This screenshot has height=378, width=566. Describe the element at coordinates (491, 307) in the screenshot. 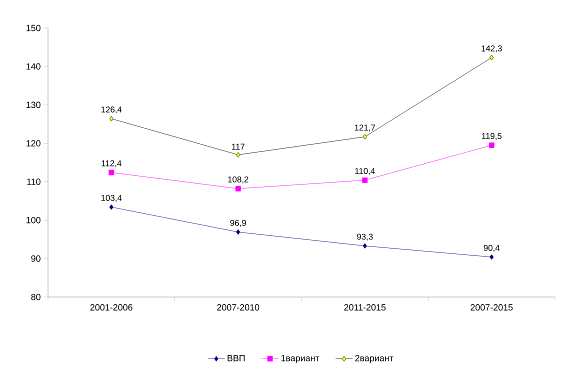

I see `x-tick-label: 2007-2015` at that location.